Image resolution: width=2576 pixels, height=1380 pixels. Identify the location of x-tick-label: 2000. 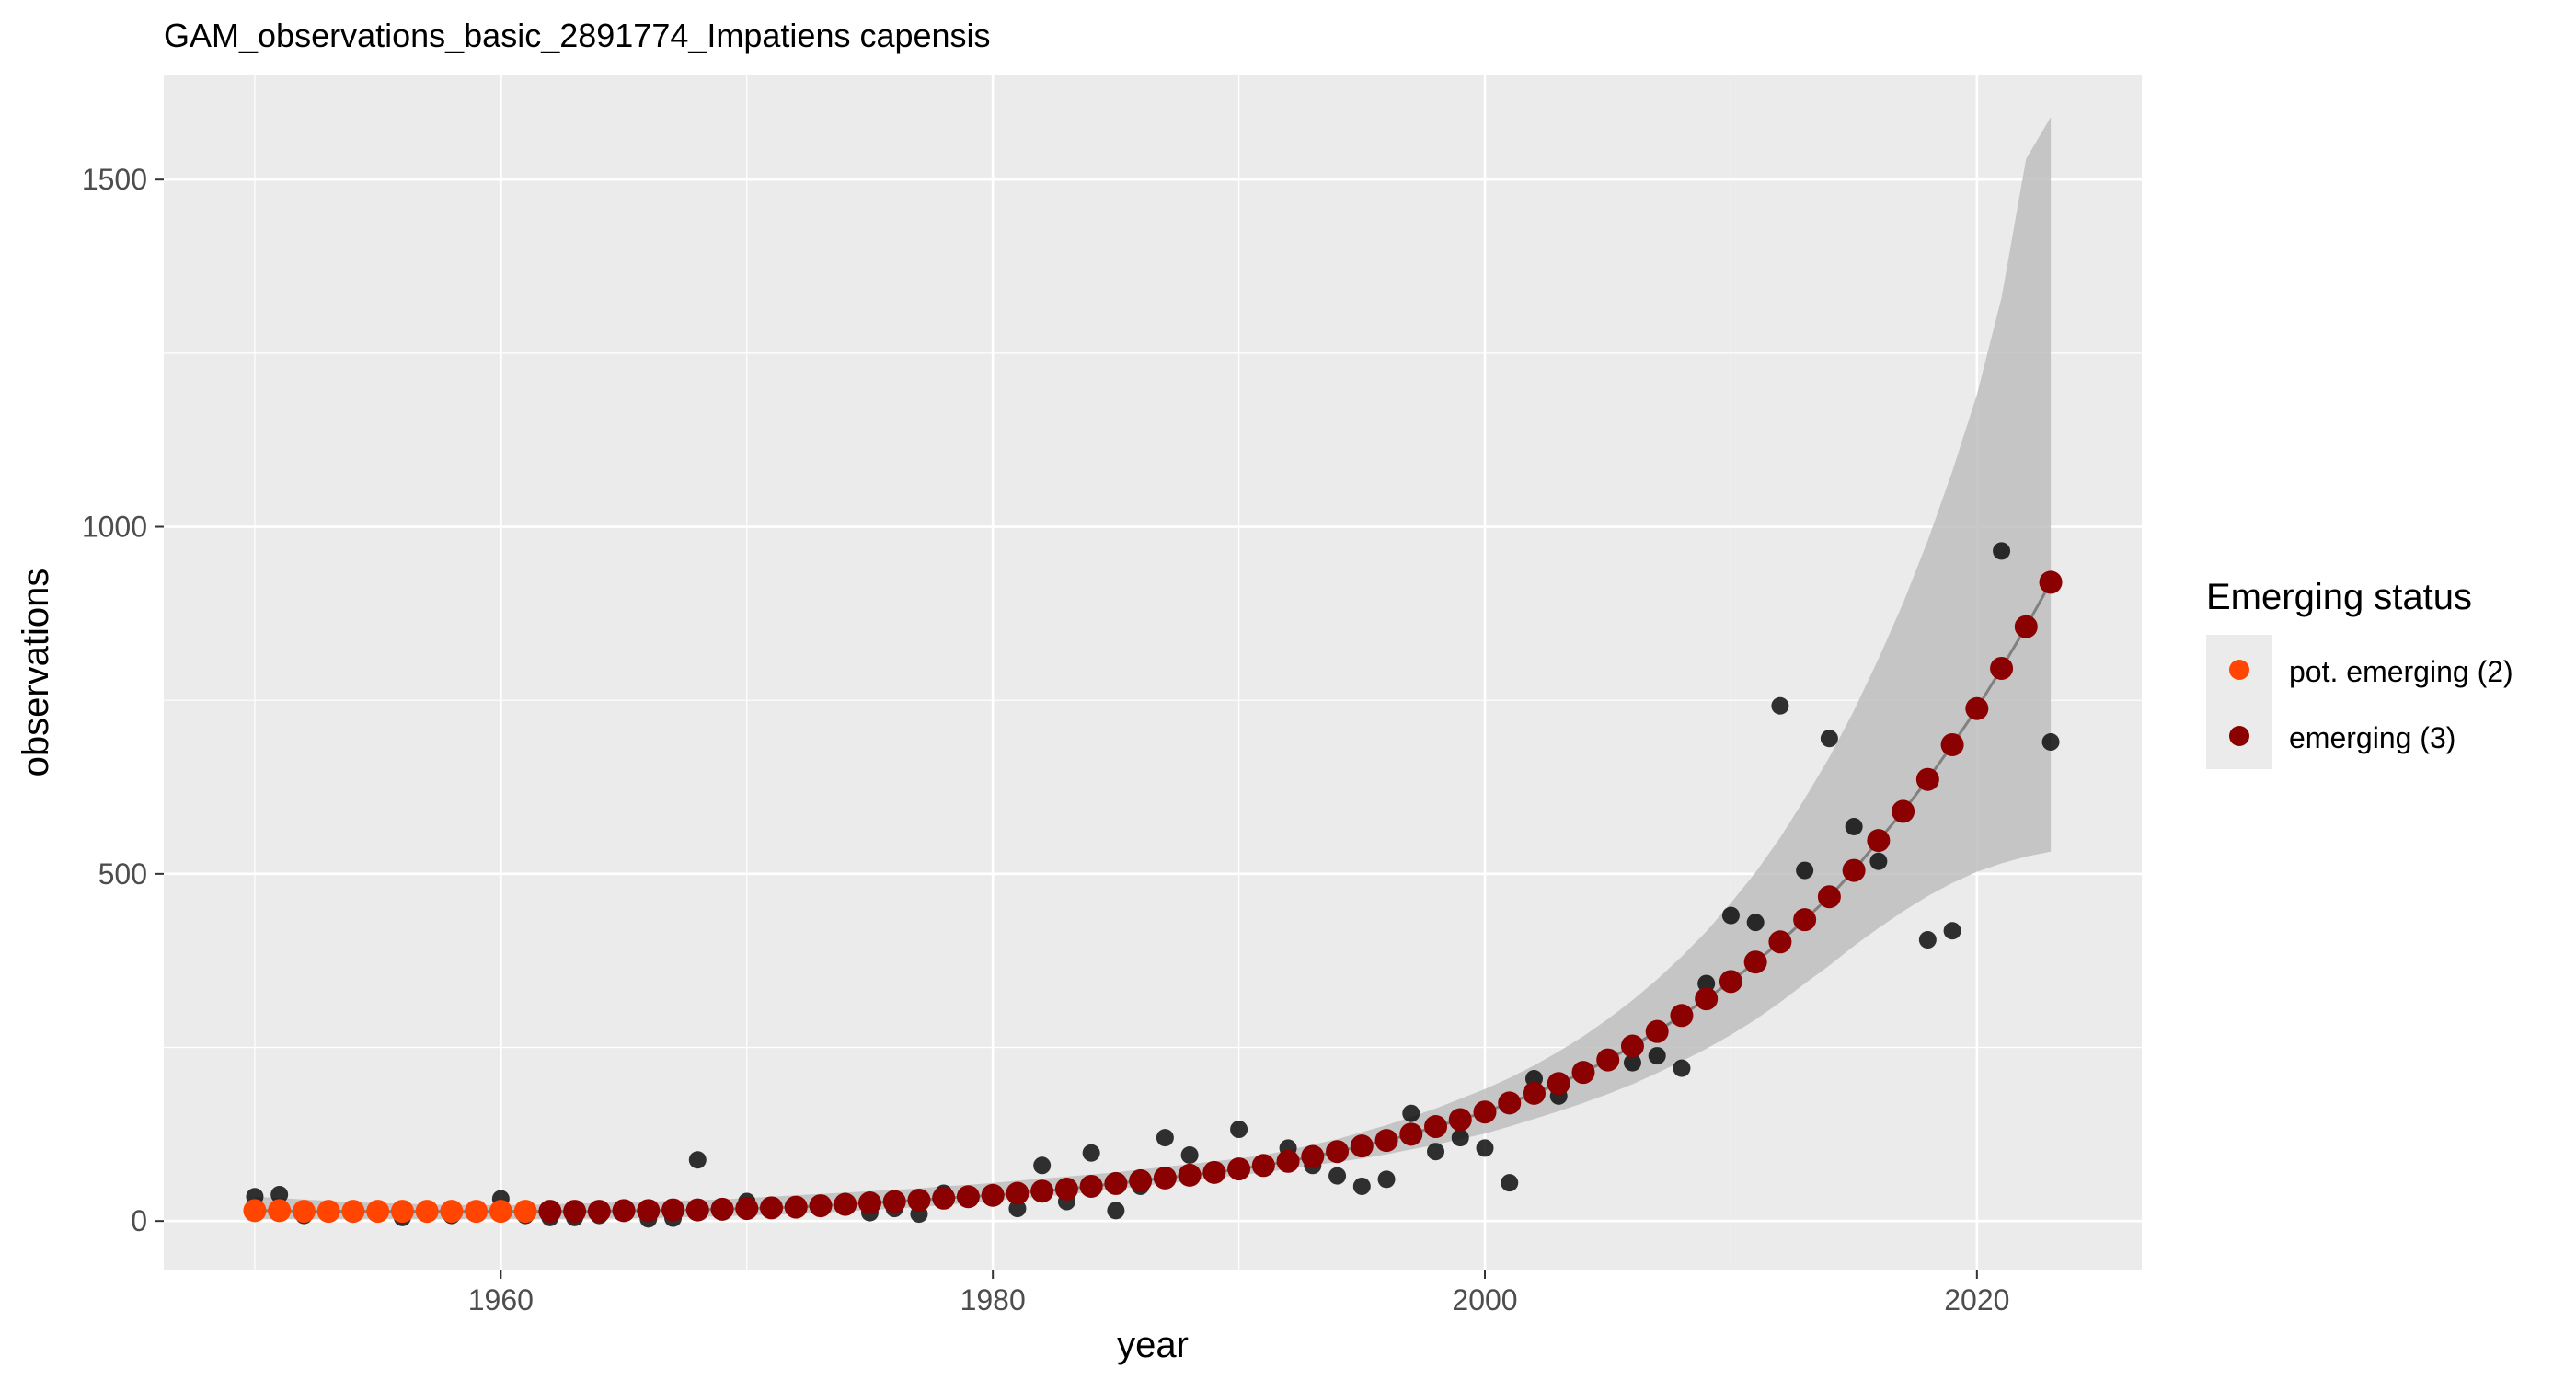
(1484, 1300).